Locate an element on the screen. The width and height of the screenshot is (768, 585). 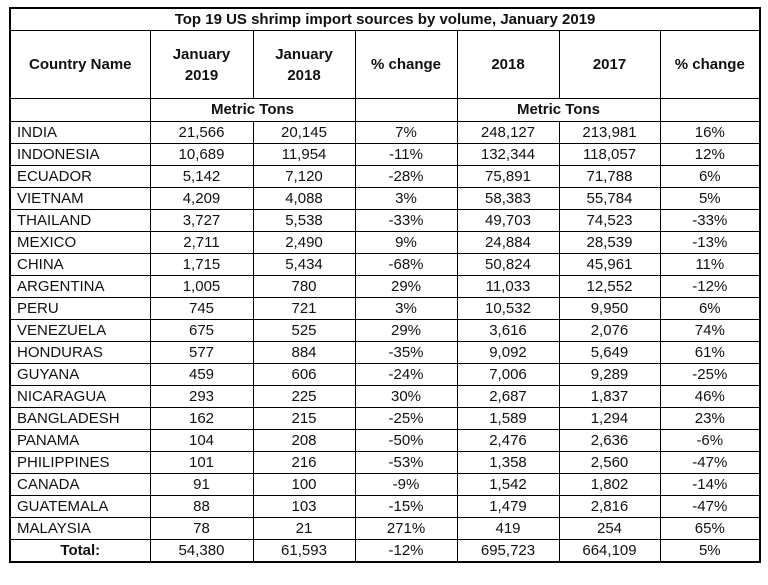
value-cell: 459 is located at coordinates (201, 374).